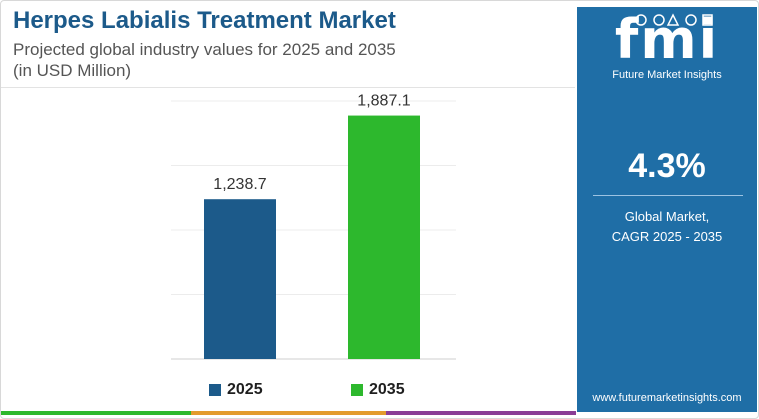  I want to click on legend-item-2025: 2025, so click(236, 390).